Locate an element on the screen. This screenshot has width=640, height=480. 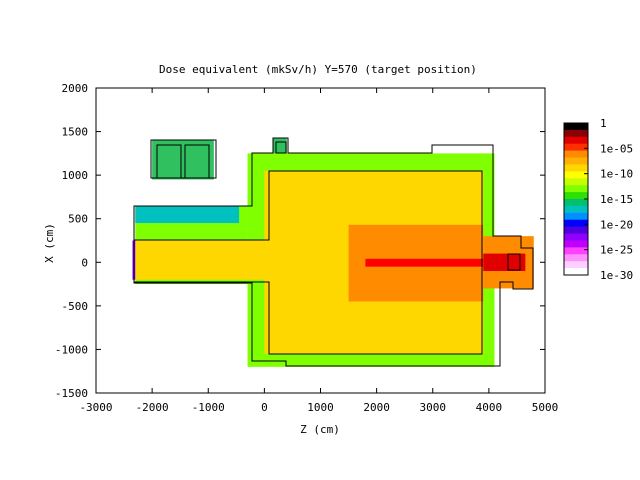
y-tick-label: -1000 is located at coordinates (71, 349).